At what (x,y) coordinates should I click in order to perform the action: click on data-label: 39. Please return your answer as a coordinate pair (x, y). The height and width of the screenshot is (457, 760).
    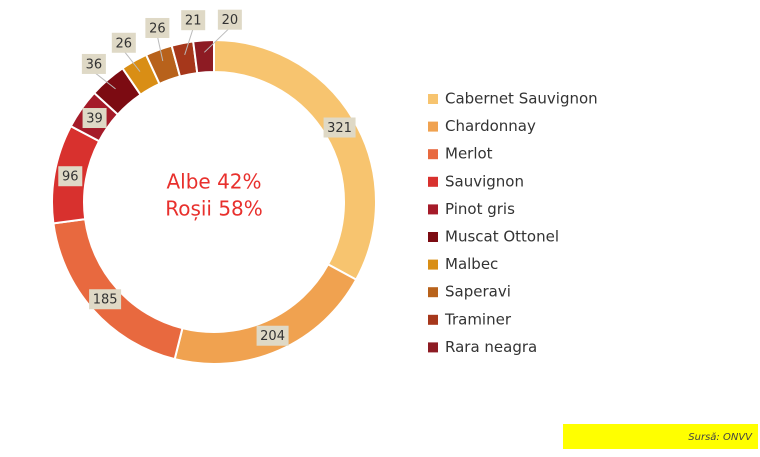
    Looking at the image, I should click on (94, 119).